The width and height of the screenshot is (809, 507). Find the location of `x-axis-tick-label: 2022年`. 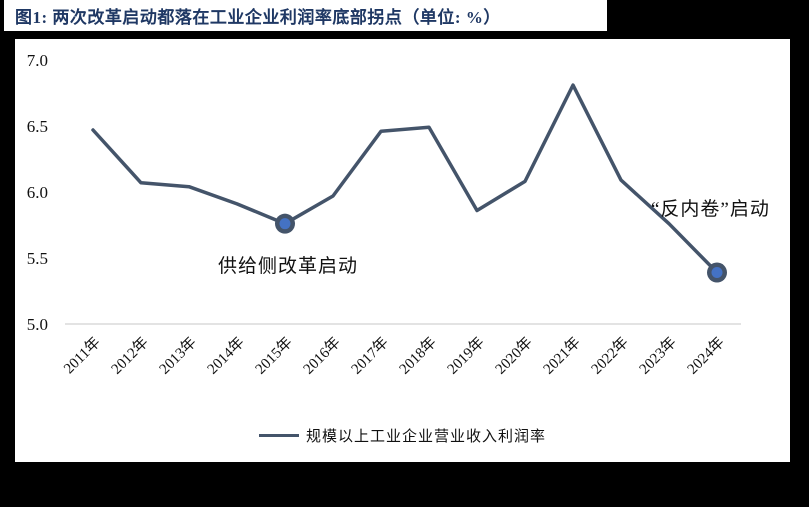

x-axis-tick-label: 2022年 is located at coordinates (610, 356).